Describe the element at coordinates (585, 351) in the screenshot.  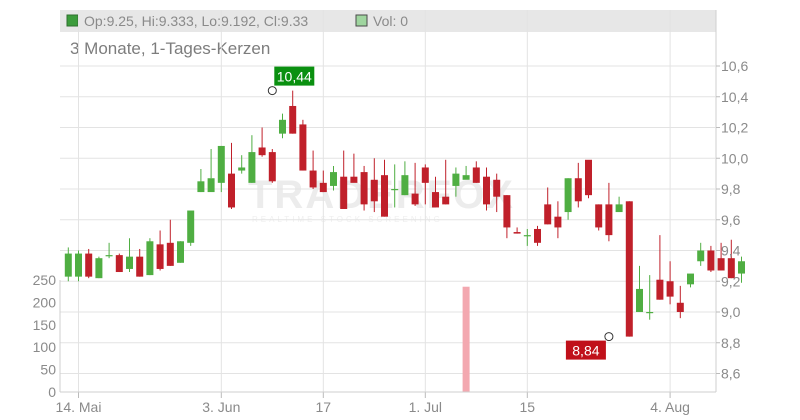
I see `annotation-label: 8,84` at that location.